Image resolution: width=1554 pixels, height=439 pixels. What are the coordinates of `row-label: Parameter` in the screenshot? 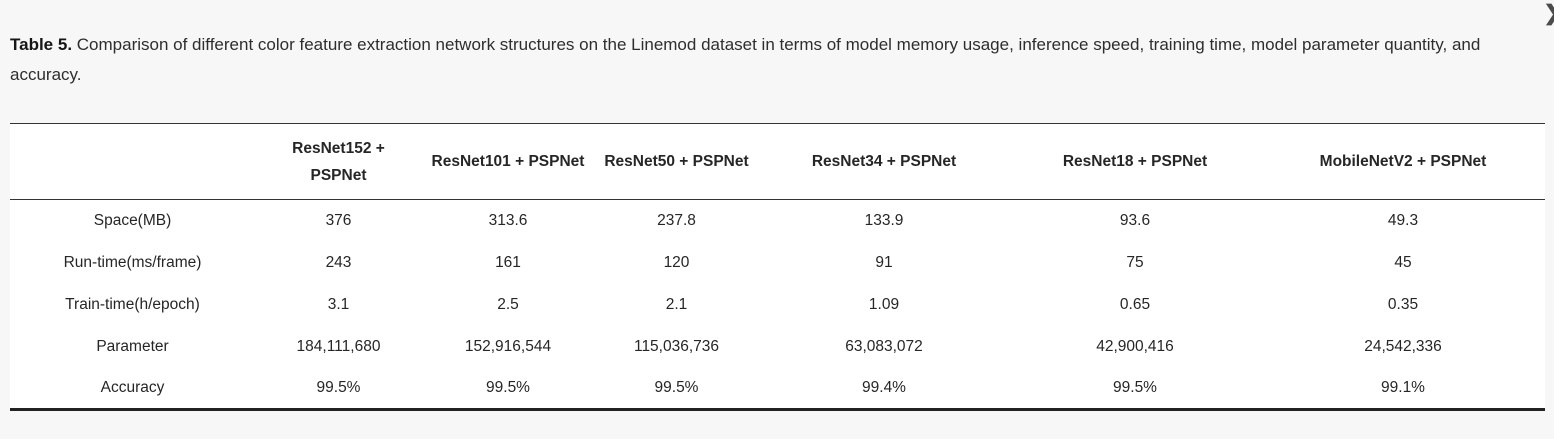 It's located at (132, 346).